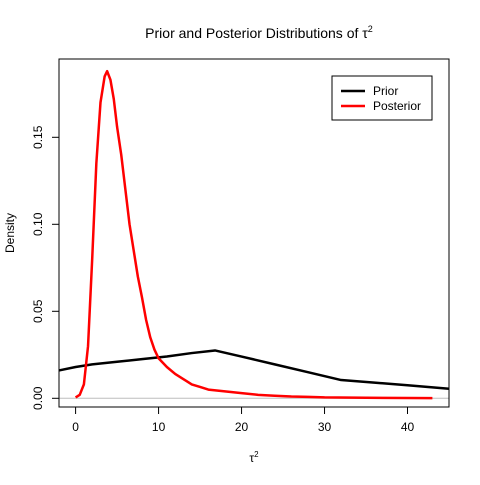 The width and height of the screenshot is (480, 485). Describe the element at coordinates (370, 29) in the screenshot. I see `chart-title-superscript: 2` at that location.